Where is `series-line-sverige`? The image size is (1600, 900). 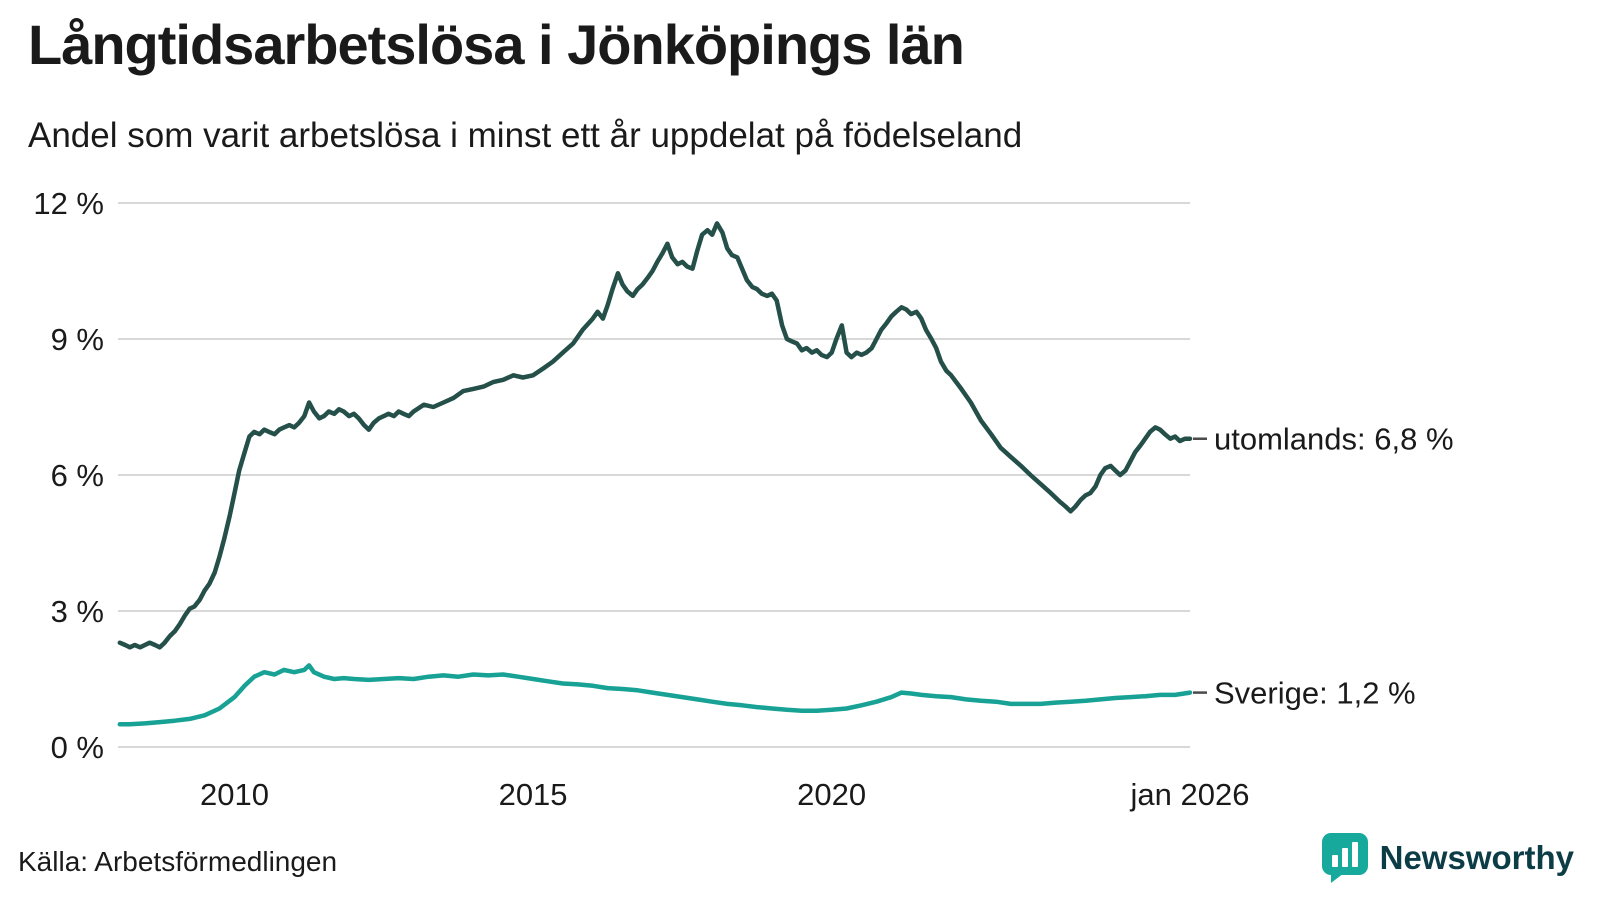
series-line-sverige is located at coordinates (655, 695).